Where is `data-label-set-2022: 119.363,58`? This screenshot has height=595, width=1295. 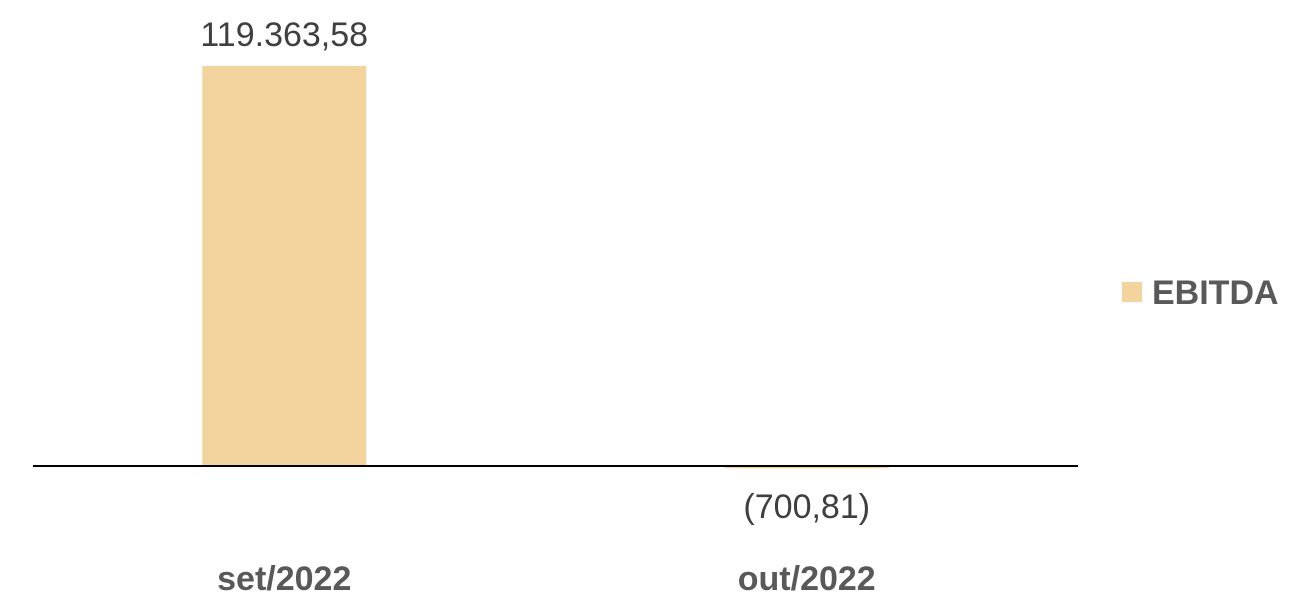 data-label-set-2022: 119.363,58 is located at coordinates (284, 35).